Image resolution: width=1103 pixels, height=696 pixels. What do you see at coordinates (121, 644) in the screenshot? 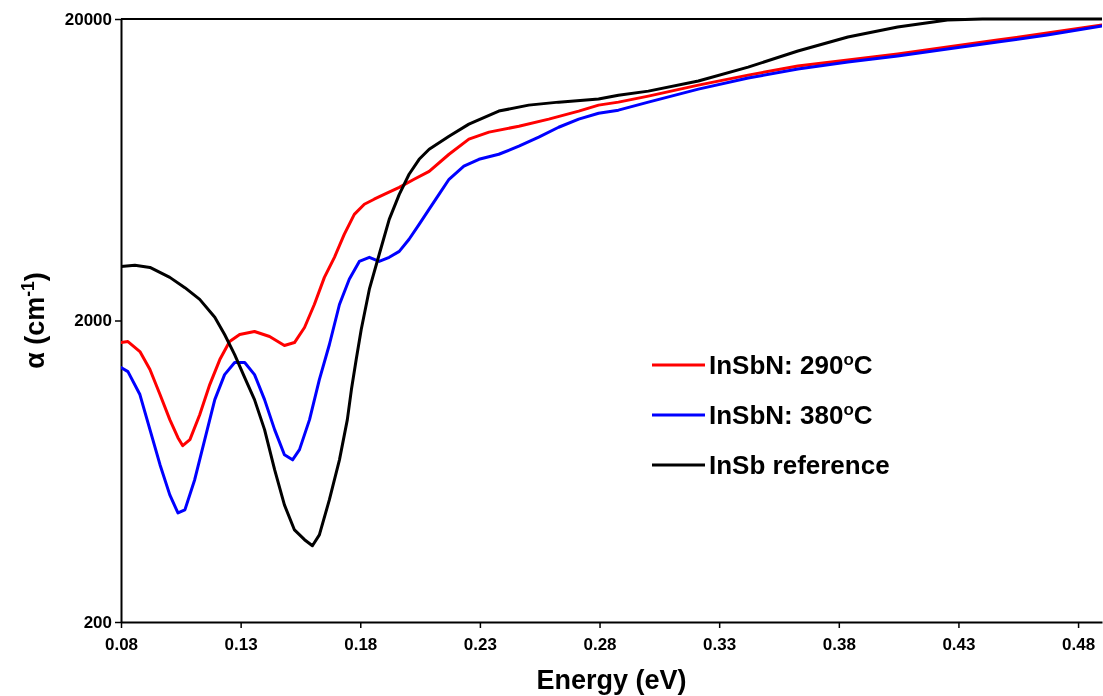
I see `x-tick-label: 0.08` at bounding box center [121, 644].